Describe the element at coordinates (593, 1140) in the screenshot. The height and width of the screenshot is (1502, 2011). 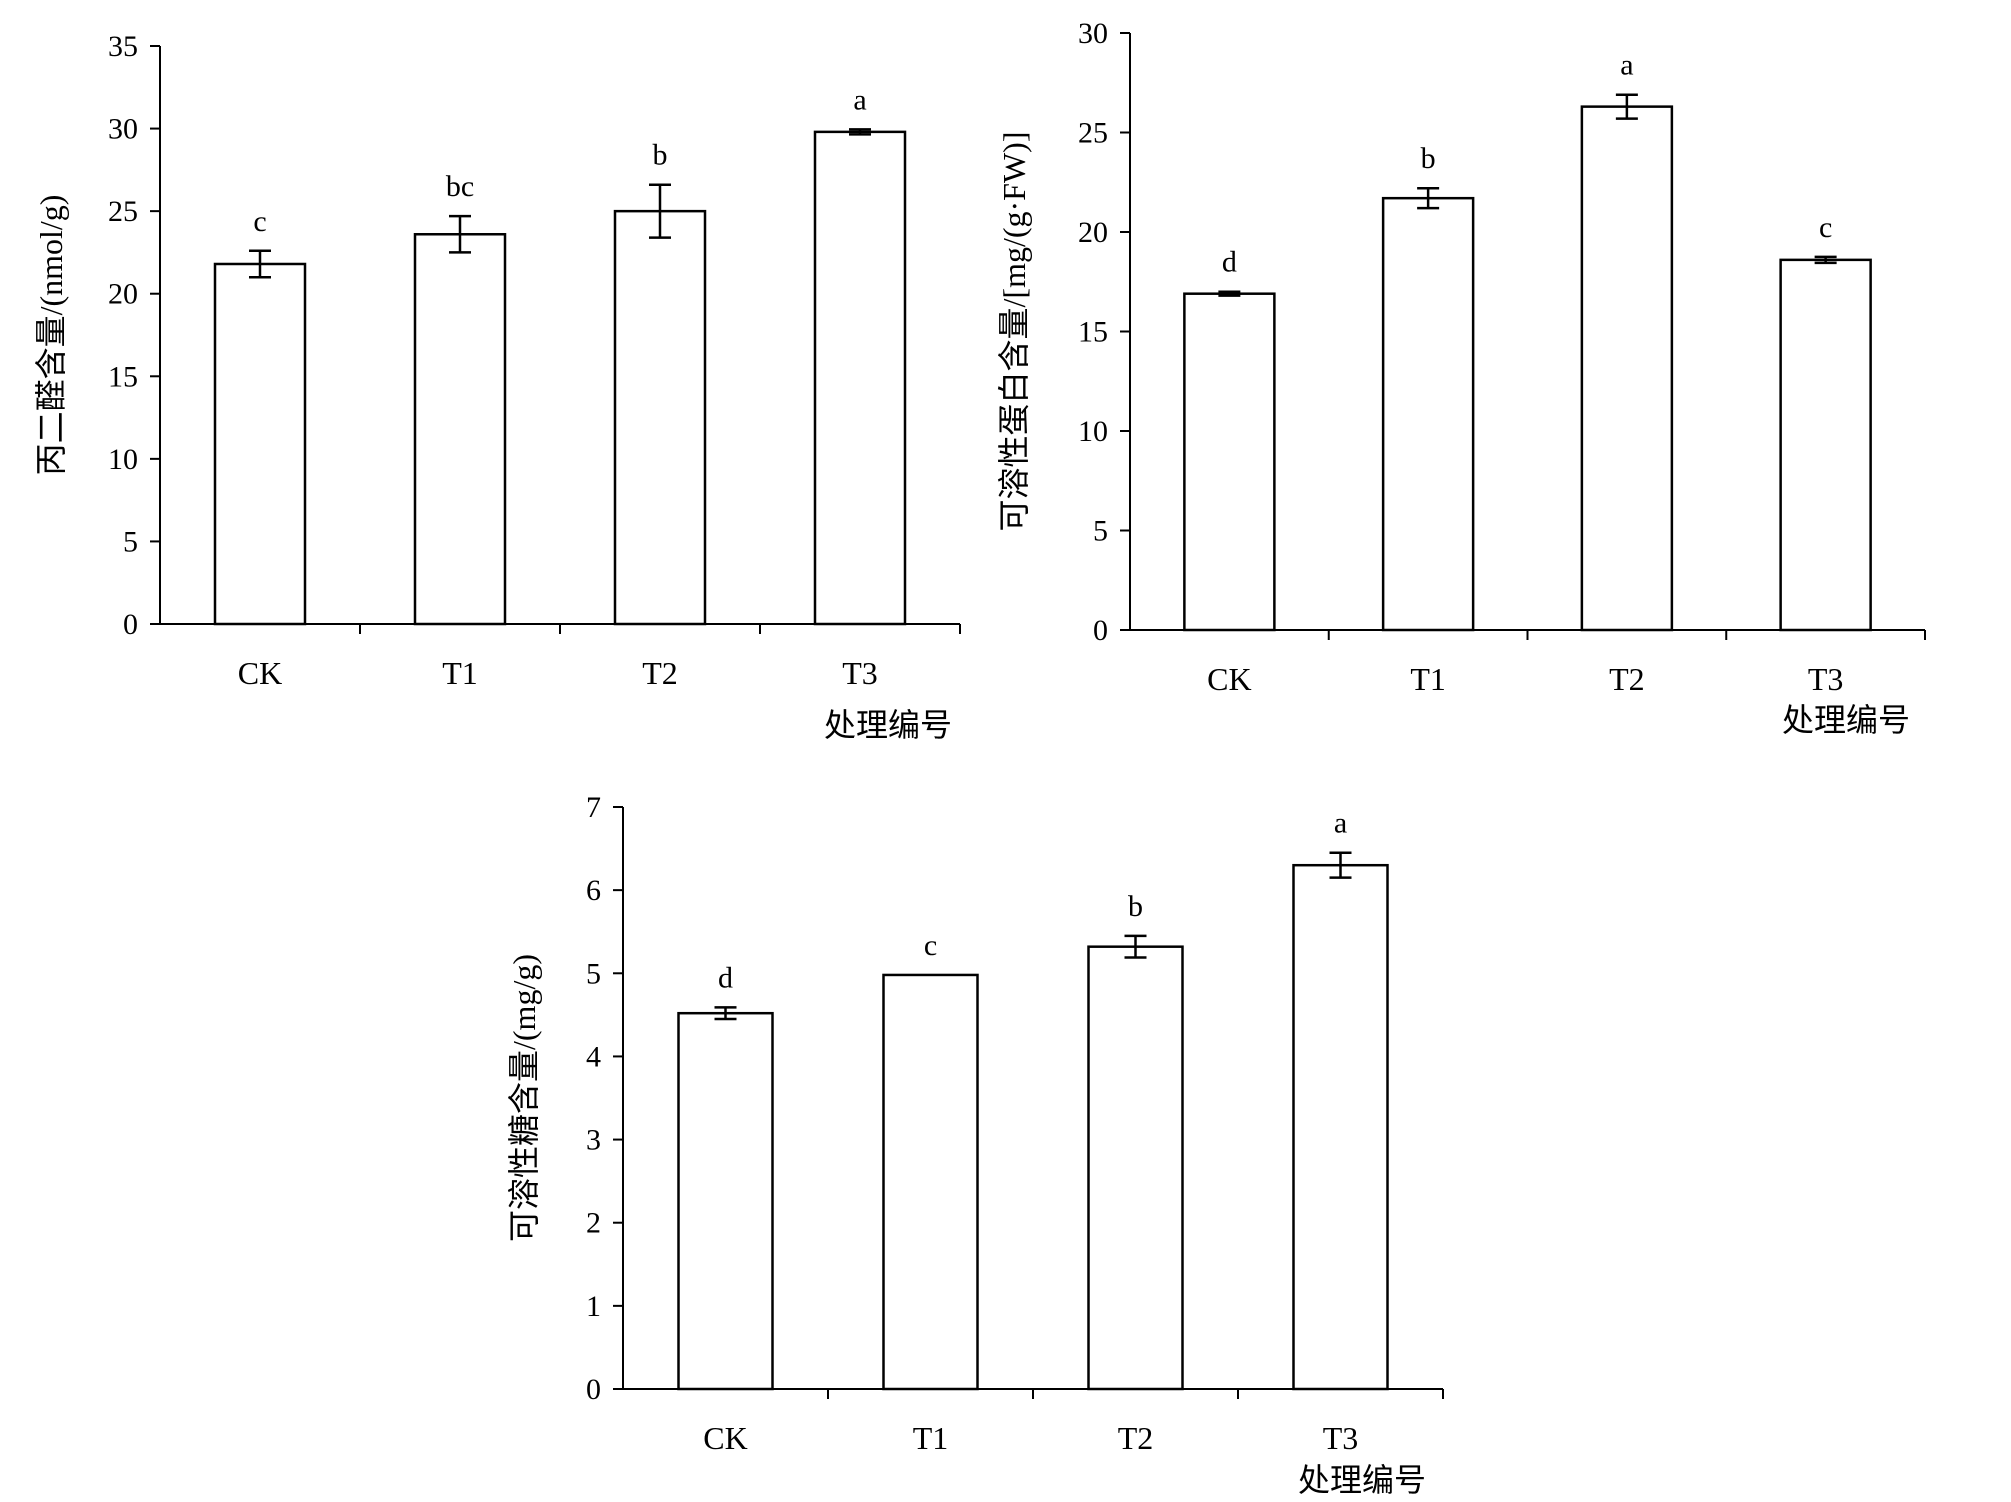
I see `y-tick-label: 3` at that location.